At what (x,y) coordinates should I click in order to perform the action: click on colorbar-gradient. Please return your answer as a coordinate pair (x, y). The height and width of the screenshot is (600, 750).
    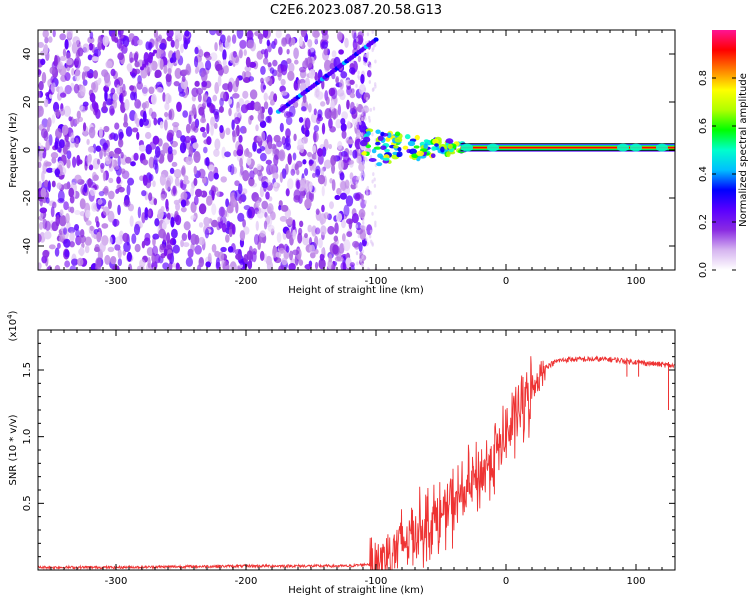
    Looking at the image, I should click on (724, 150).